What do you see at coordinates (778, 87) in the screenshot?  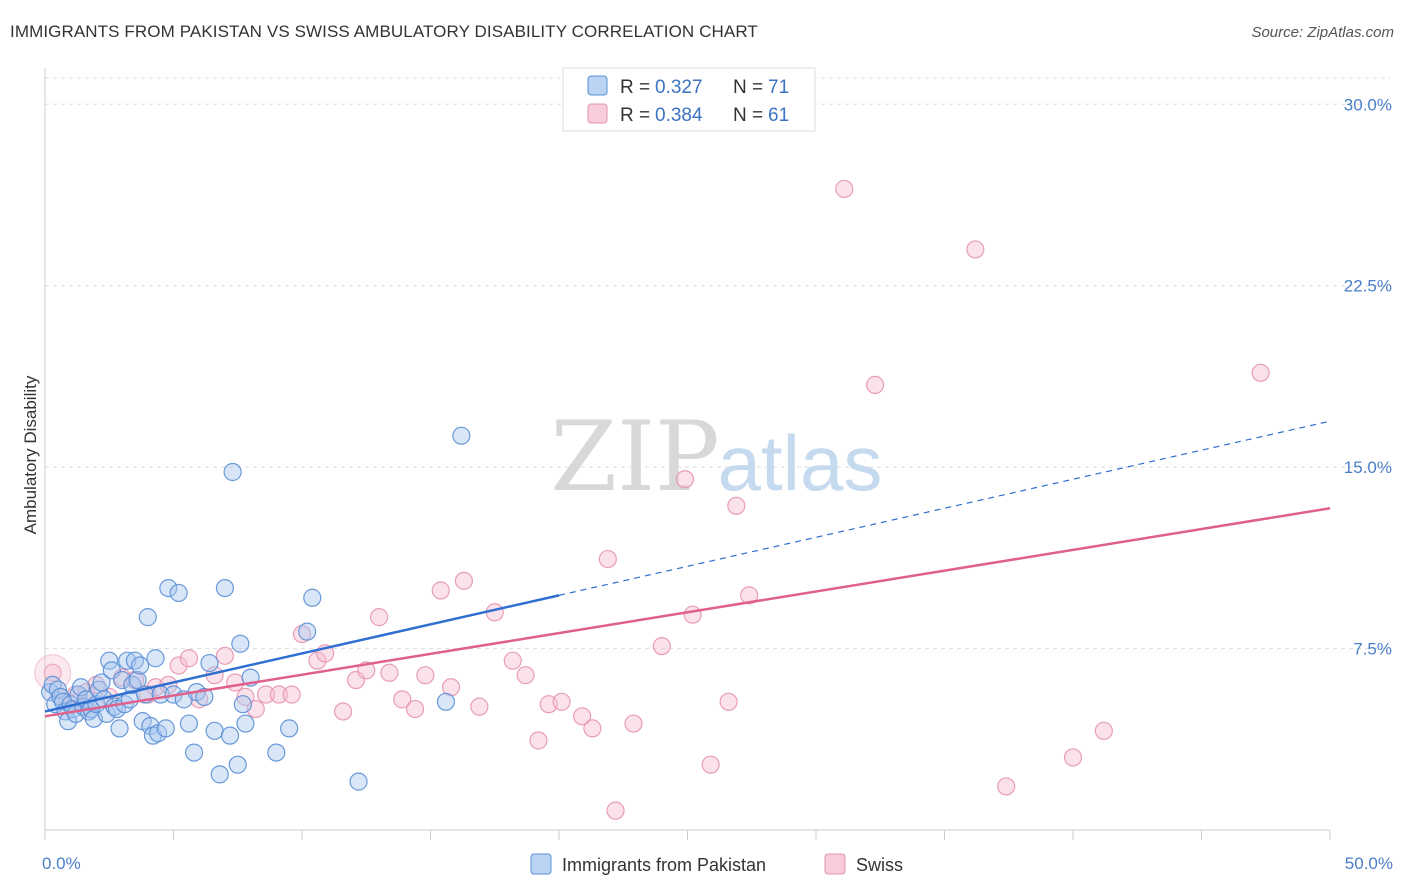 I see `legend-n-value-pakistan: 71` at bounding box center [778, 87].